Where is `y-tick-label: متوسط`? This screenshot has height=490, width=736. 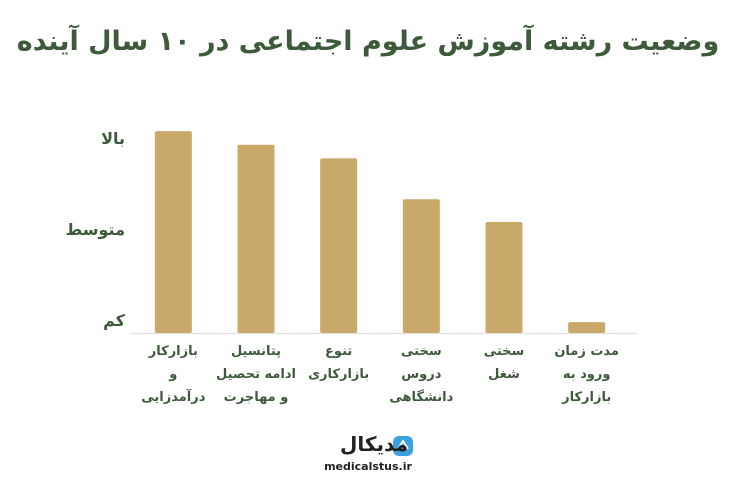
y-tick-label: متوسط is located at coordinates (95, 230).